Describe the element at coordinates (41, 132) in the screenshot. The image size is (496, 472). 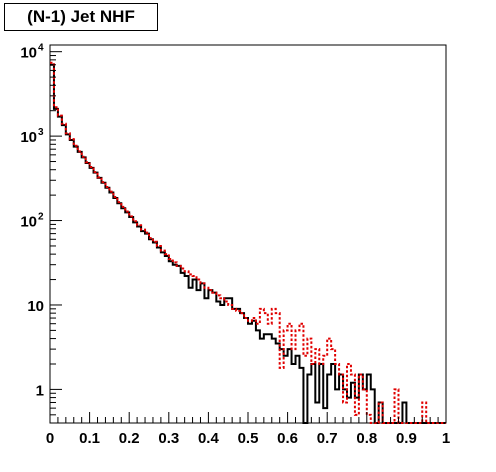
I see `y-tick-exponent: 3` at that location.